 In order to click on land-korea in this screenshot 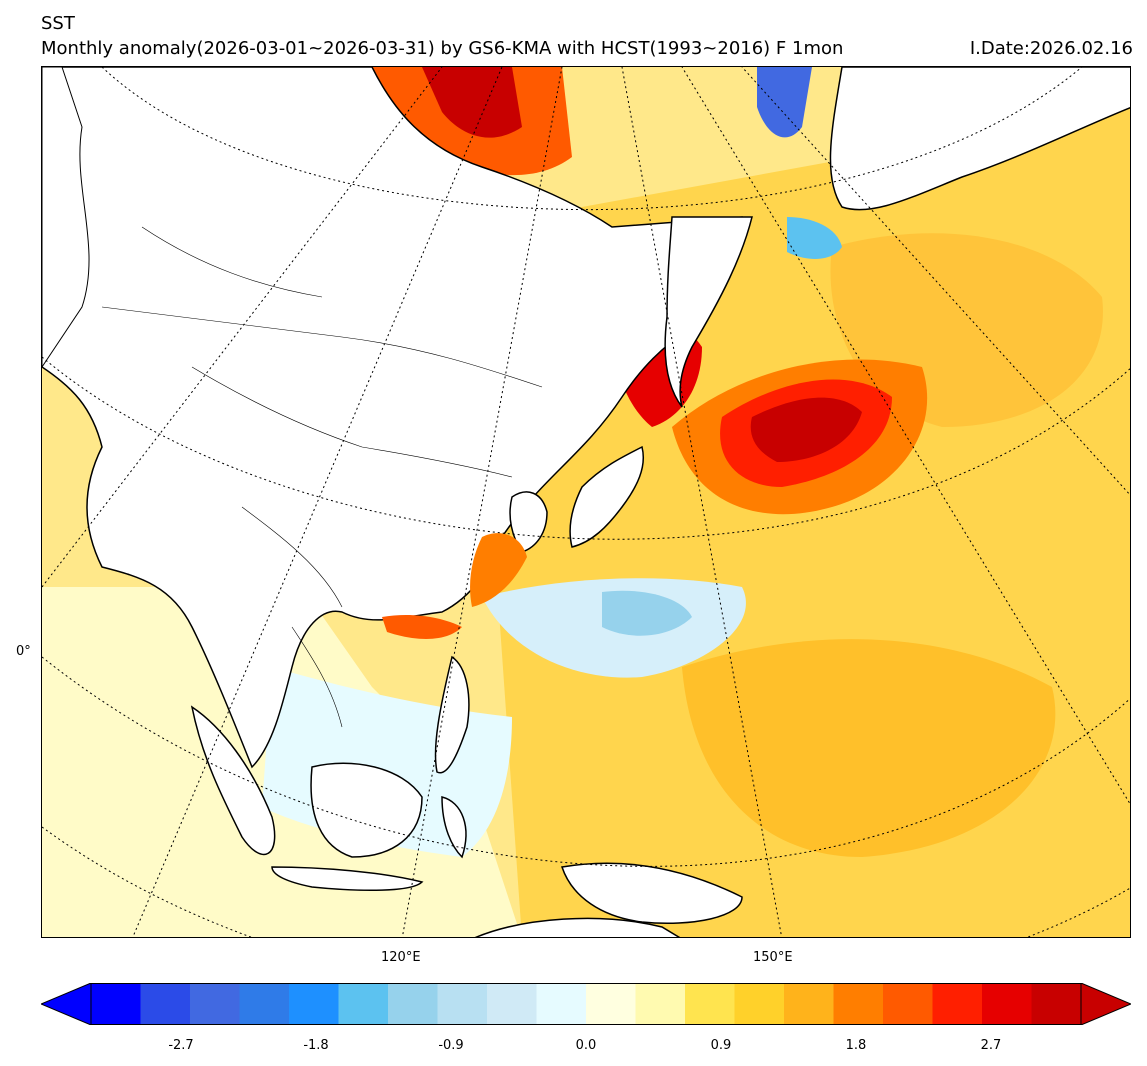, I will do `click(528, 522)`.